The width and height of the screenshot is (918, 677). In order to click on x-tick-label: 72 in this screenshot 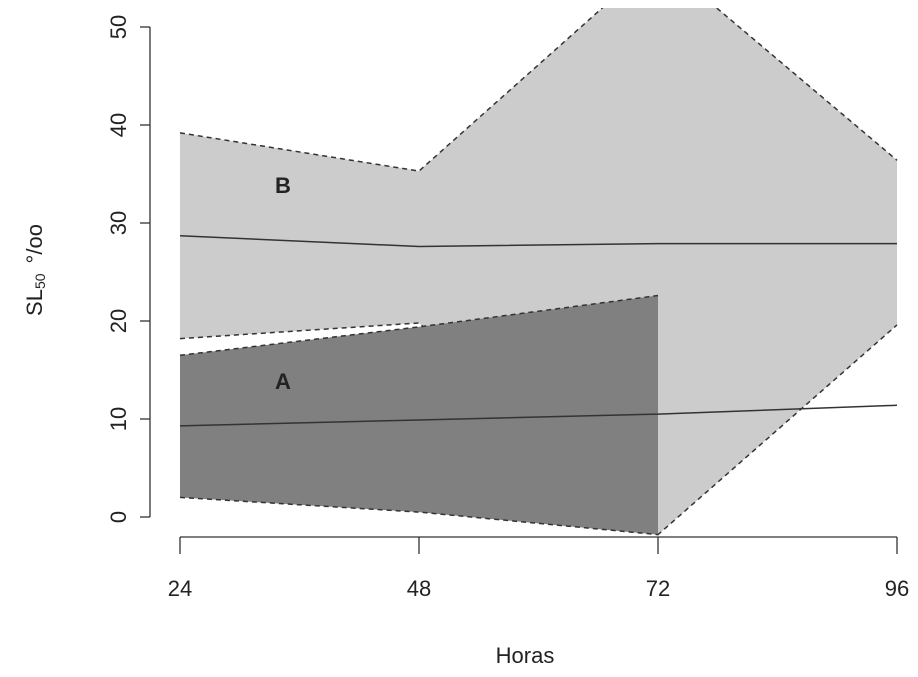, I will do `click(658, 588)`.